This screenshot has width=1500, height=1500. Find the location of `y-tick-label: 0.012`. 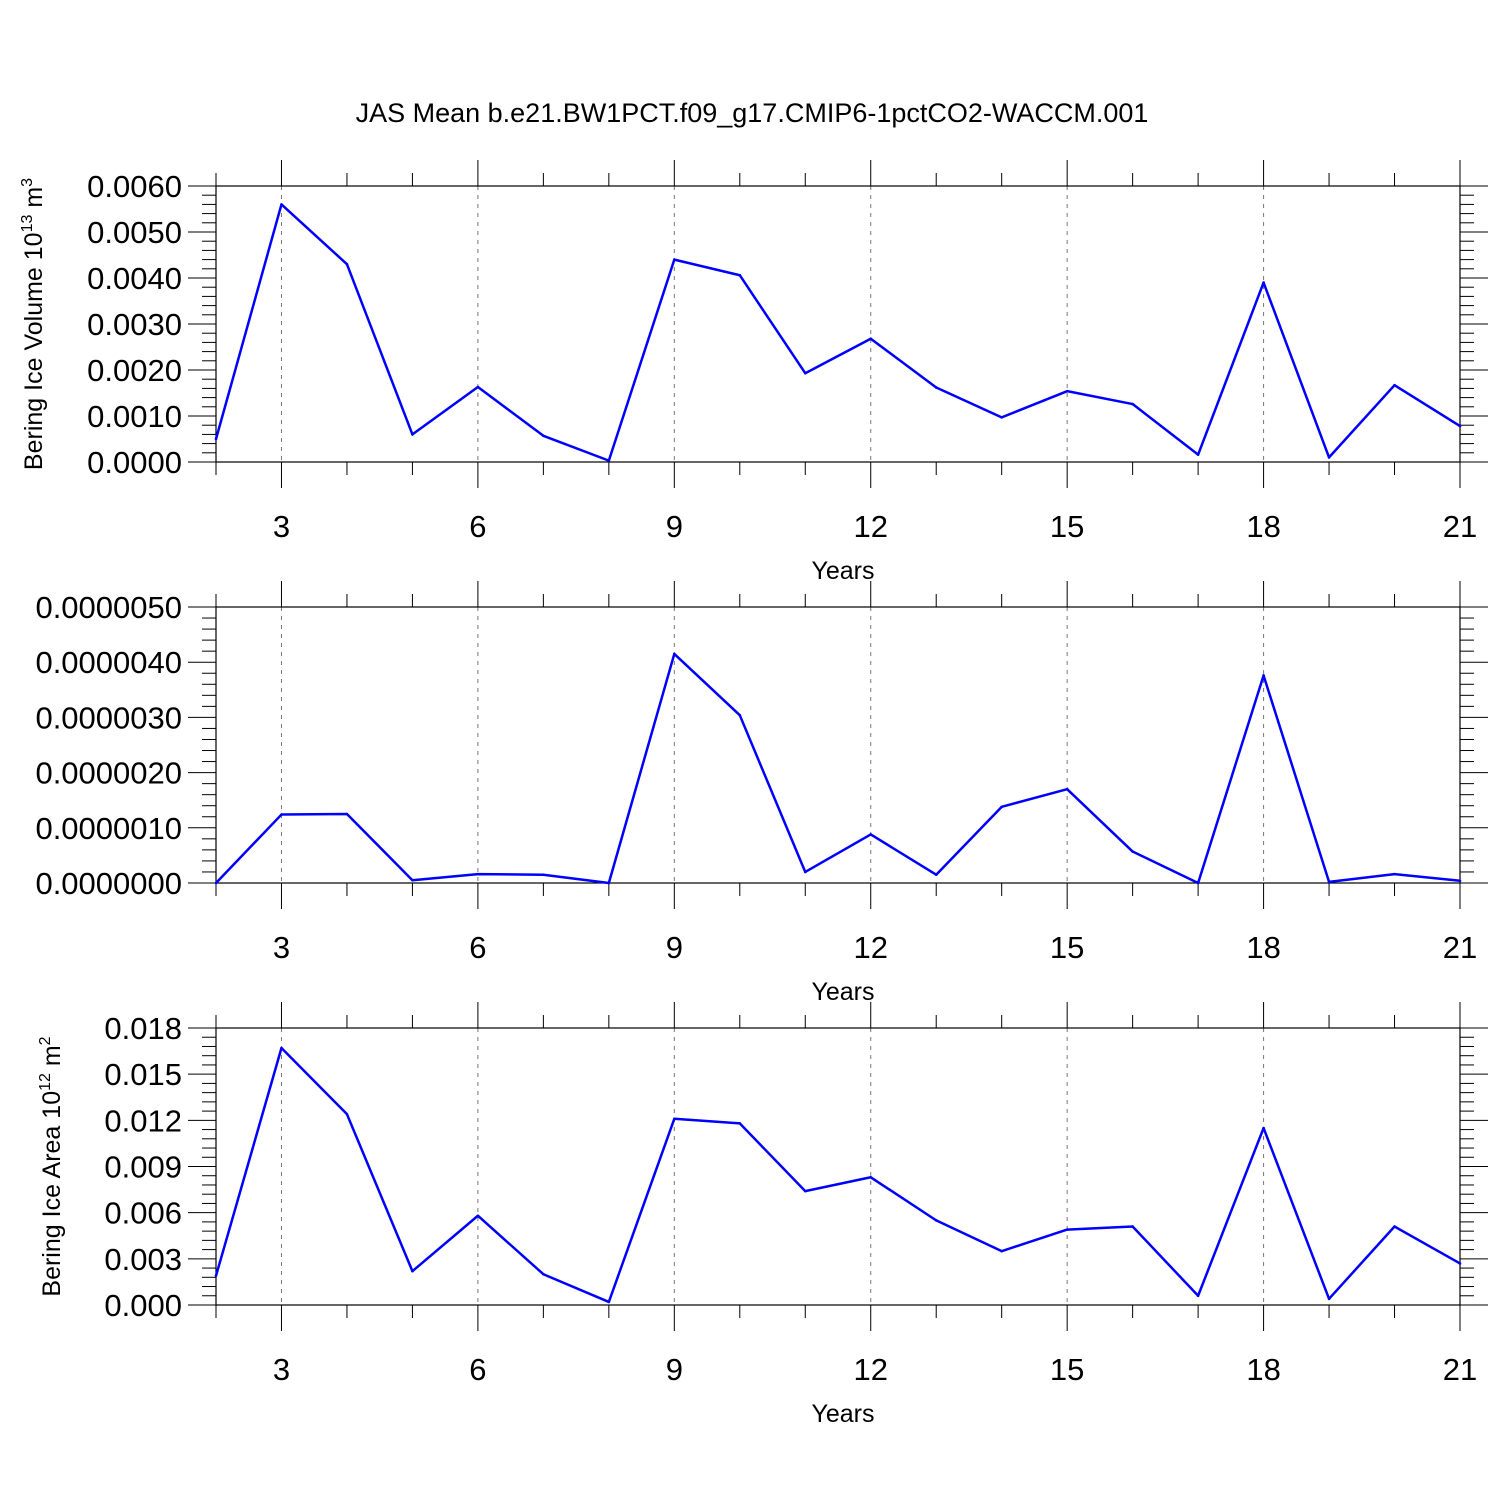

y-tick-label: 0.012 is located at coordinates (143, 1120).